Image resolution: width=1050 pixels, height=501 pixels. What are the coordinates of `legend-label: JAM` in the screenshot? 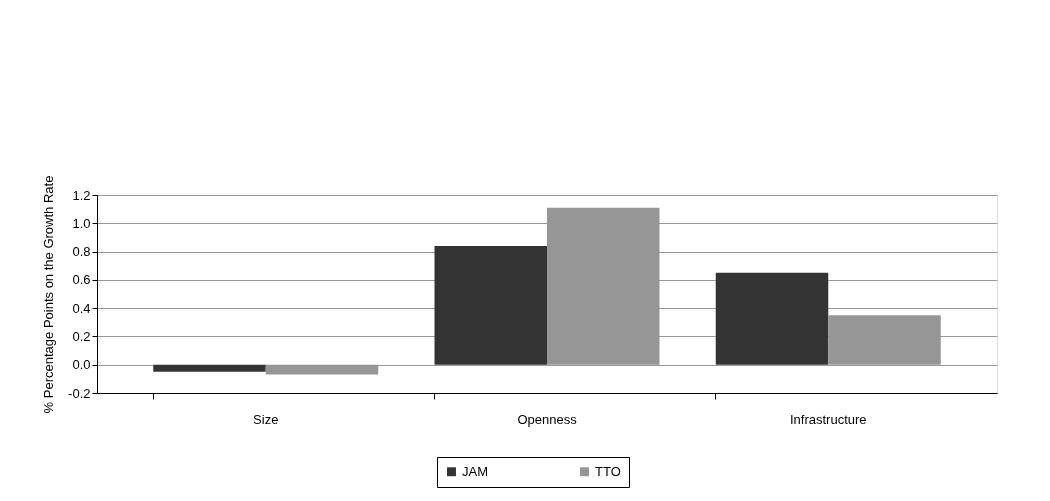 It's located at (475, 471).